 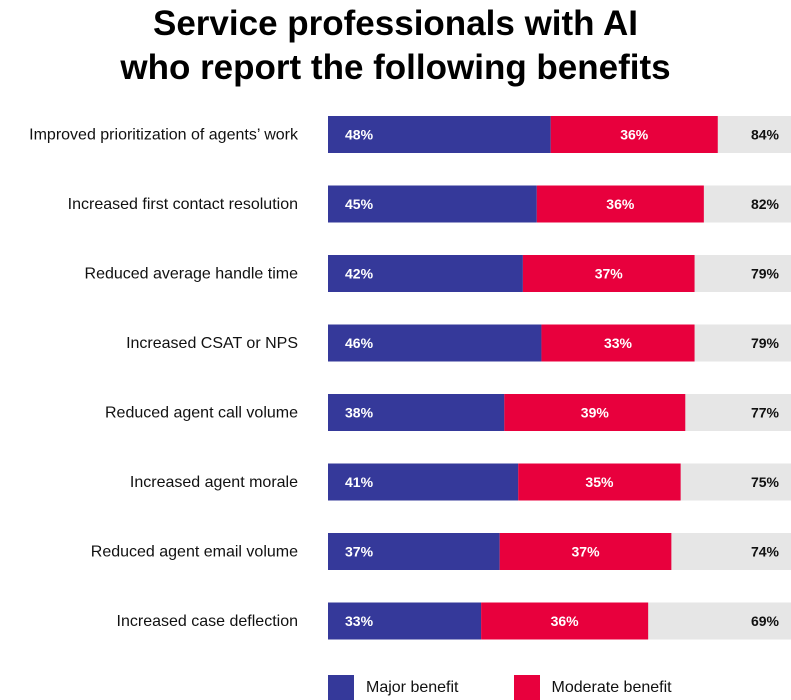 What do you see at coordinates (359, 621) in the screenshot?
I see `data-label-major: 33%` at bounding box center [359, 621].